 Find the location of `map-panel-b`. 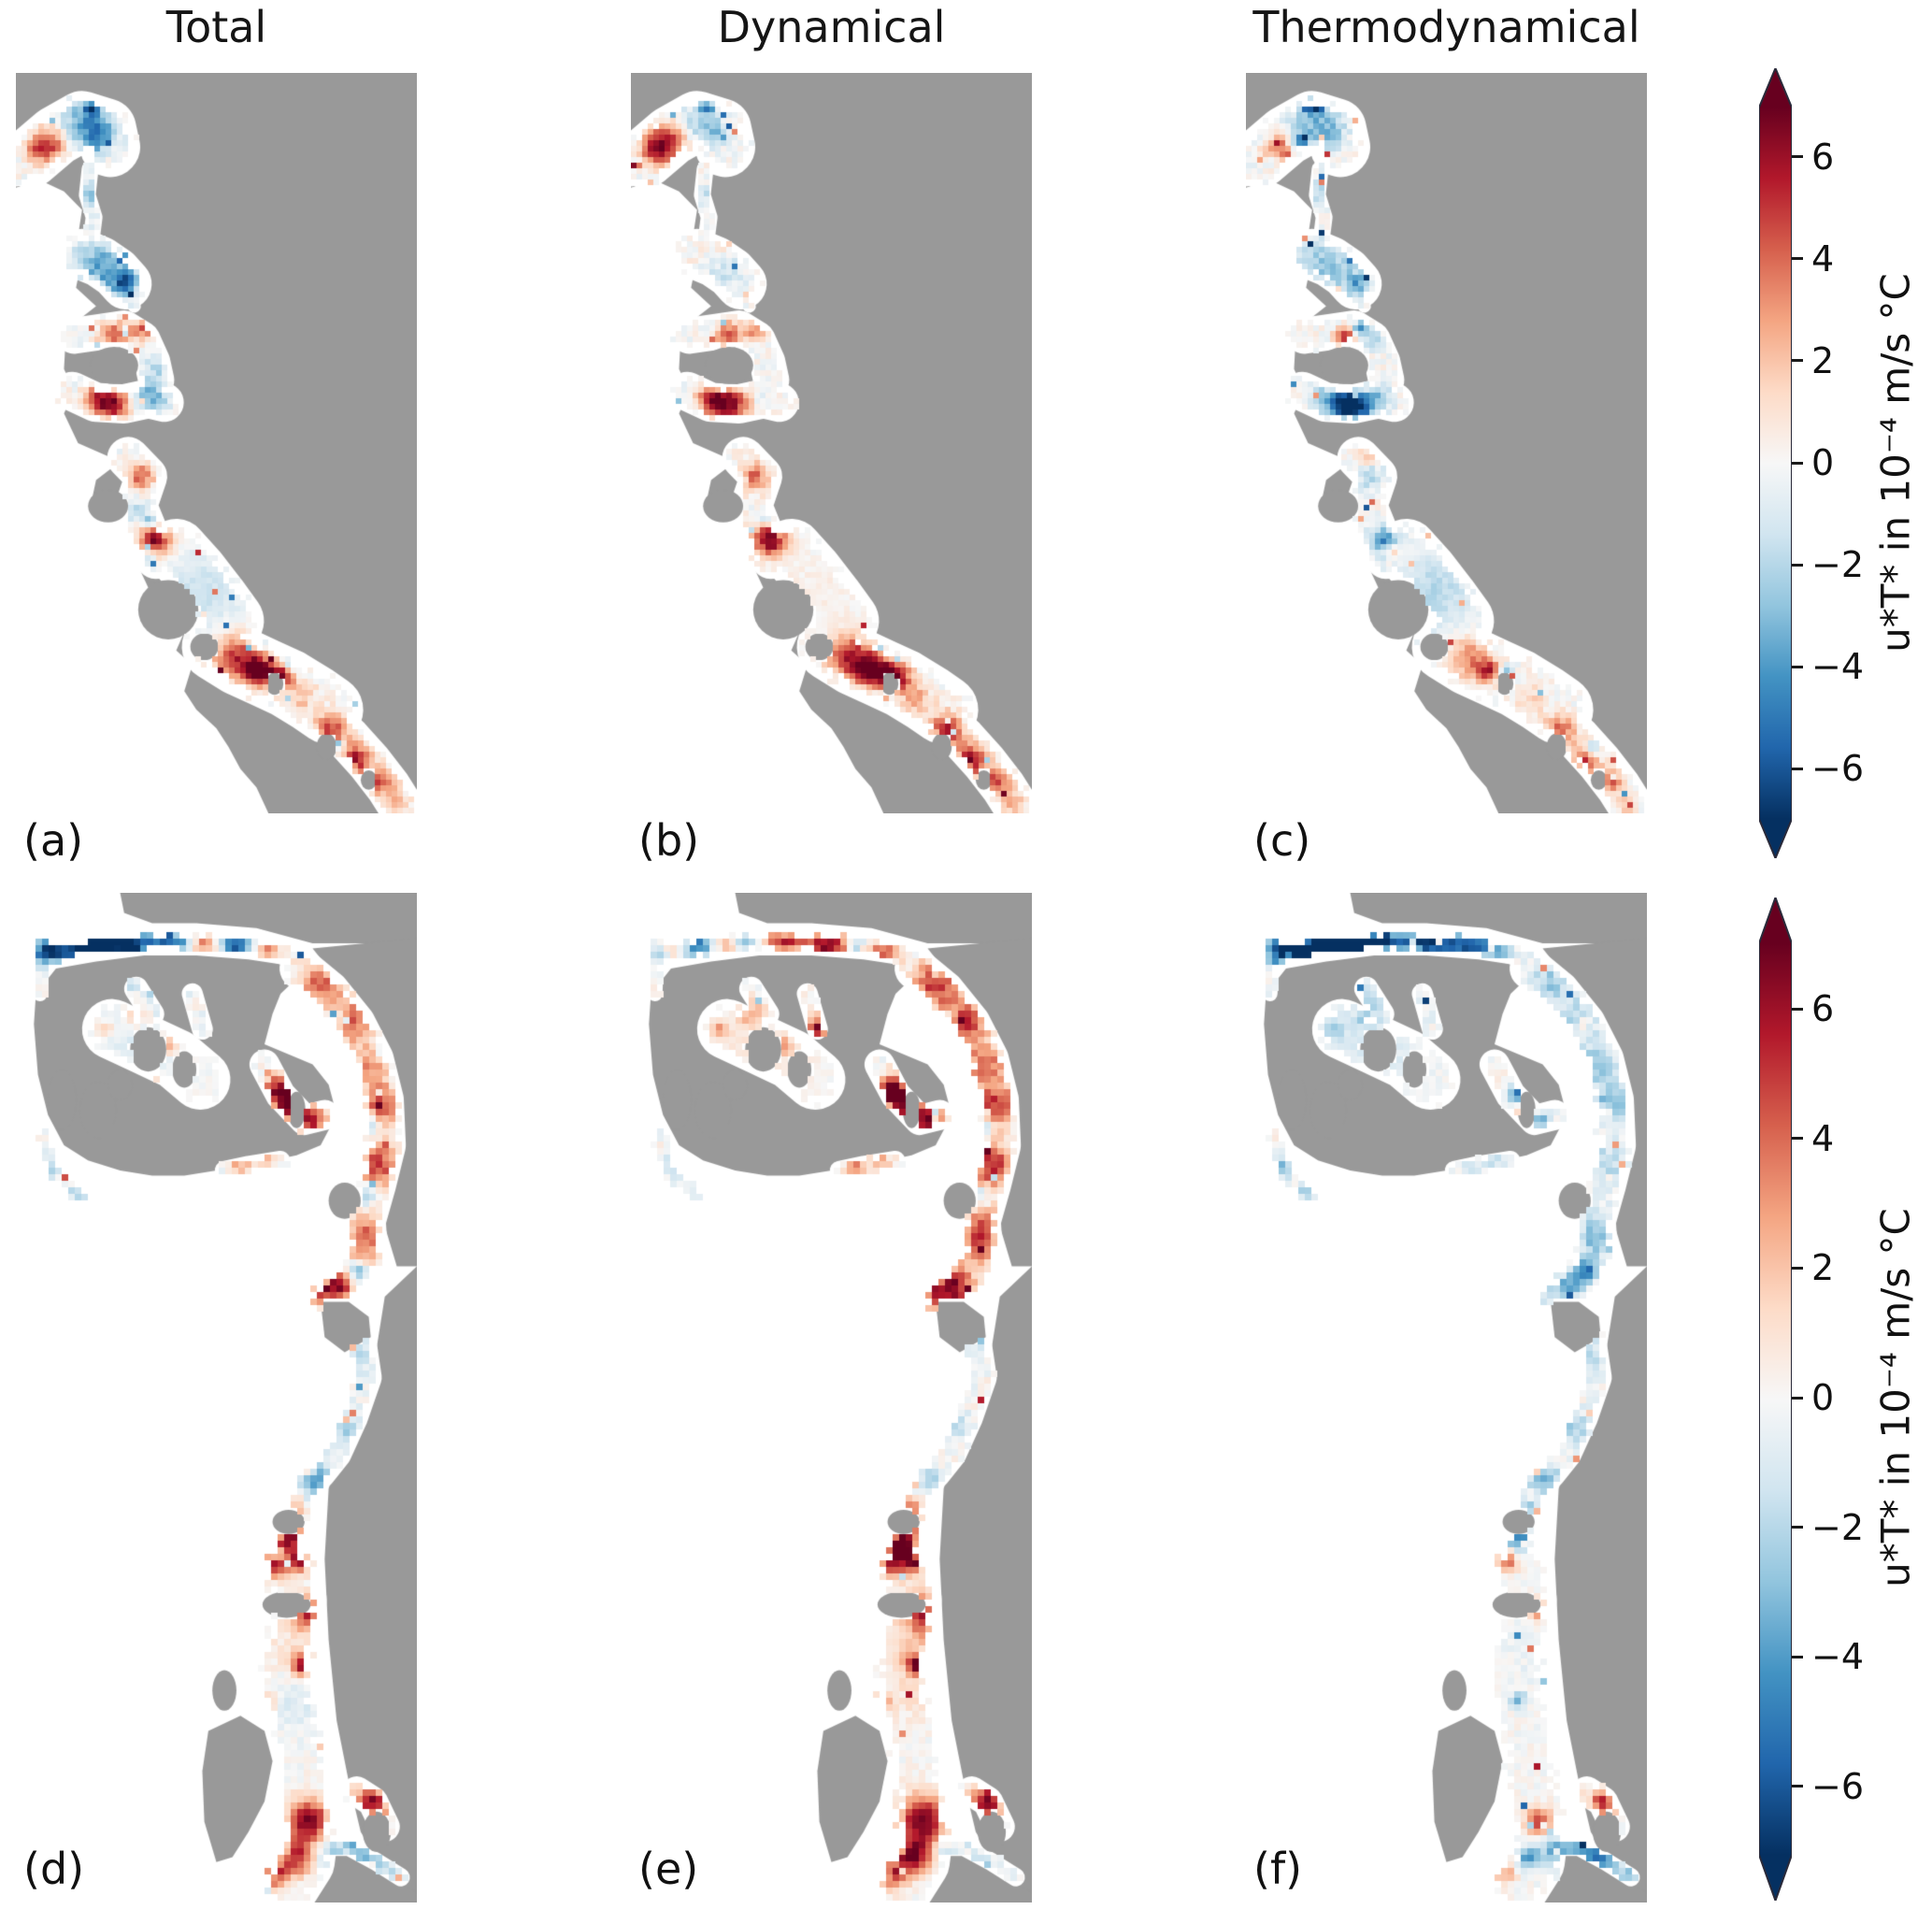

map-panel-b is located at coordinates (831, 443).